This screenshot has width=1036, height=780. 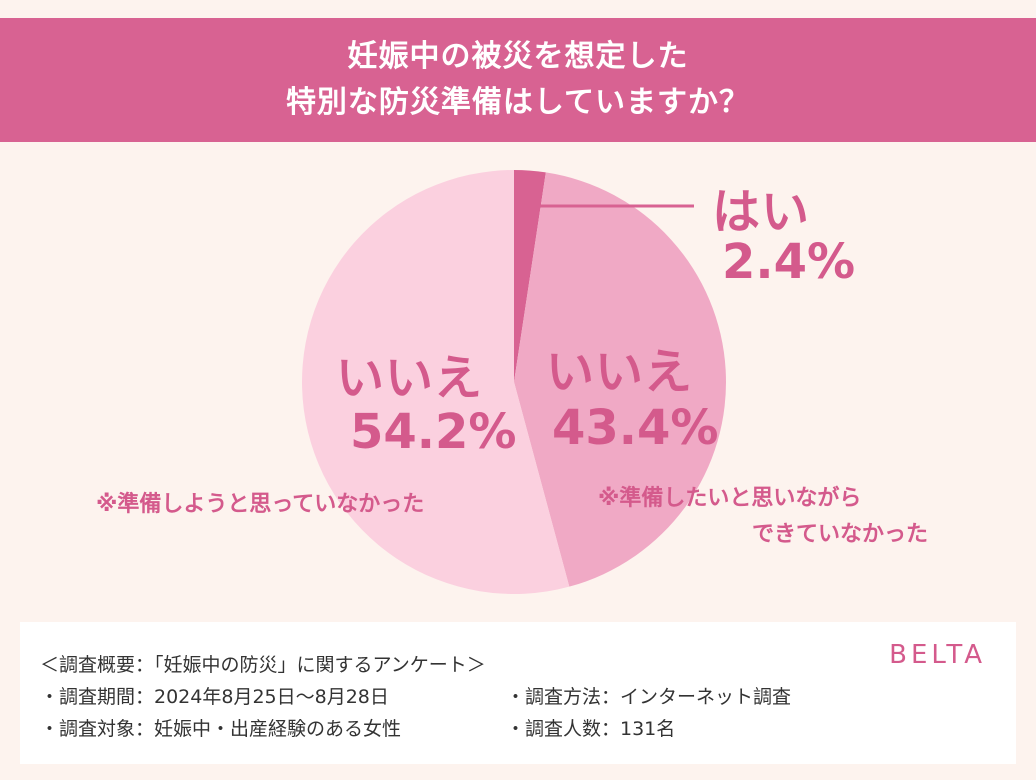 What do you see at coordinates (761, 212) in the screenshot?
I see `label-yes-title: はい` at bounding box center [761, 212].